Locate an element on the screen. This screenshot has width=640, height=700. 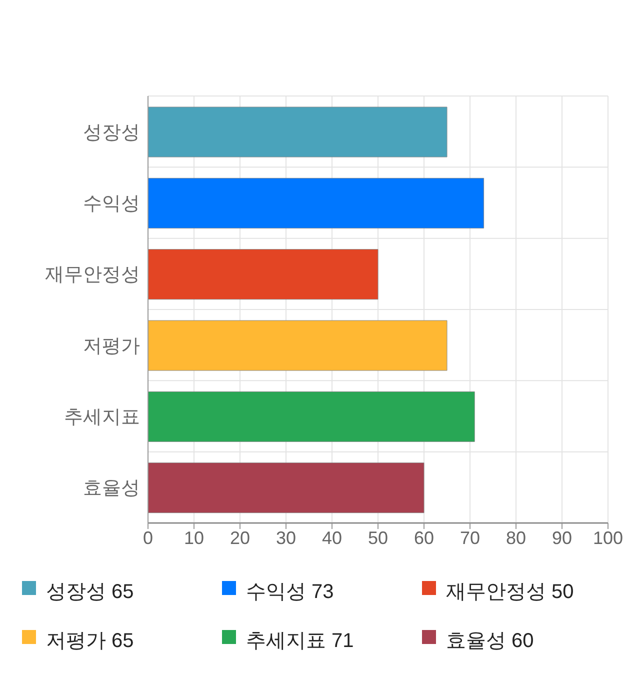
y-tick-label: 재무안정성 is located at coordinates (92, 275).